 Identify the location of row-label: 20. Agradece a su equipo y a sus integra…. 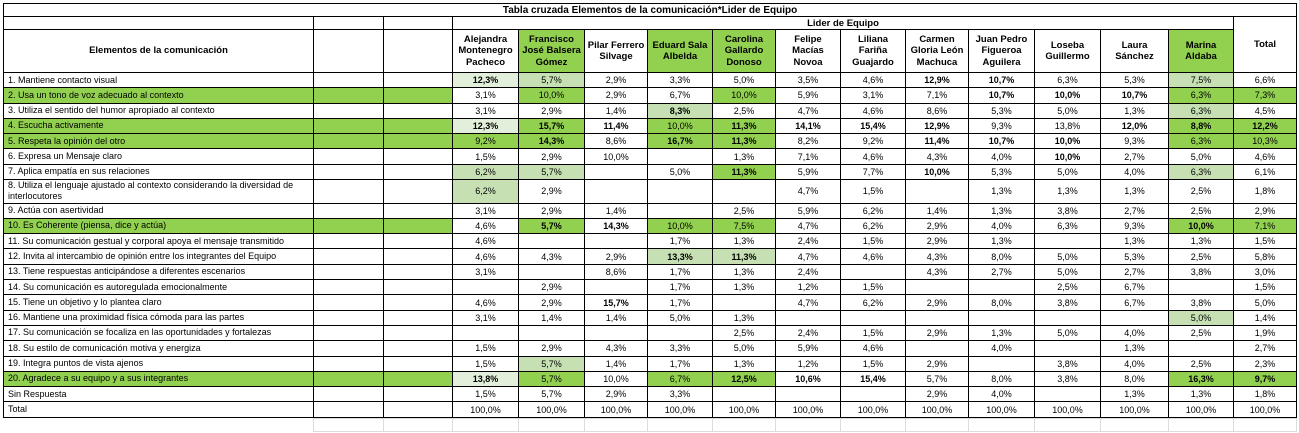
(158, 379).